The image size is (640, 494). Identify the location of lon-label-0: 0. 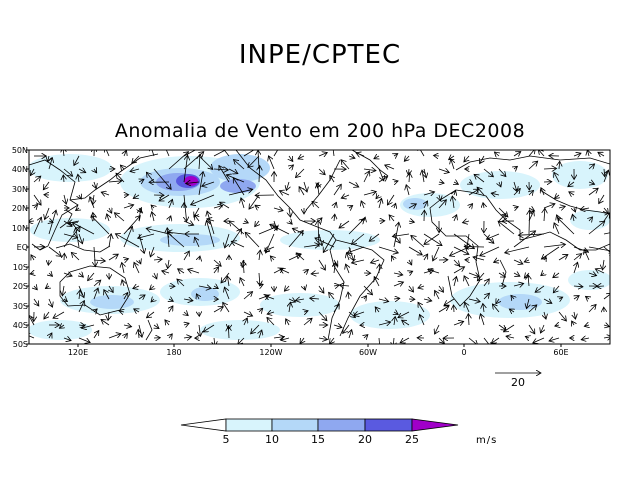
(464, 352).